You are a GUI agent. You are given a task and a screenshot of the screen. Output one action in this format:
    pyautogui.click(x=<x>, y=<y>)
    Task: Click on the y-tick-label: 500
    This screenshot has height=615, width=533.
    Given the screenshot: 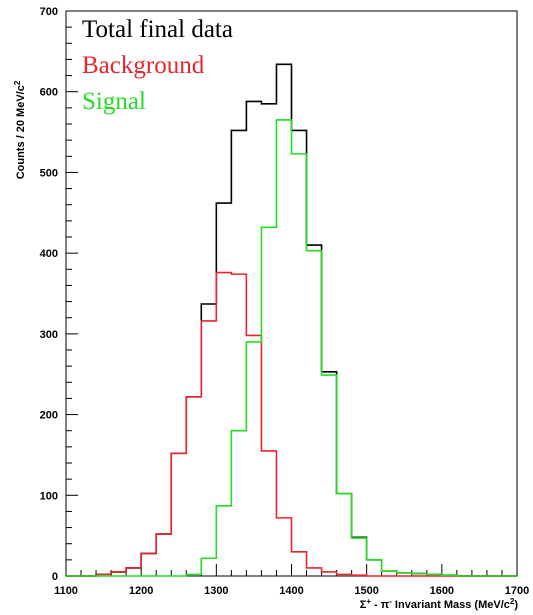 What is the action you would take?
    pyautogui.click(x=49, y=173)
    